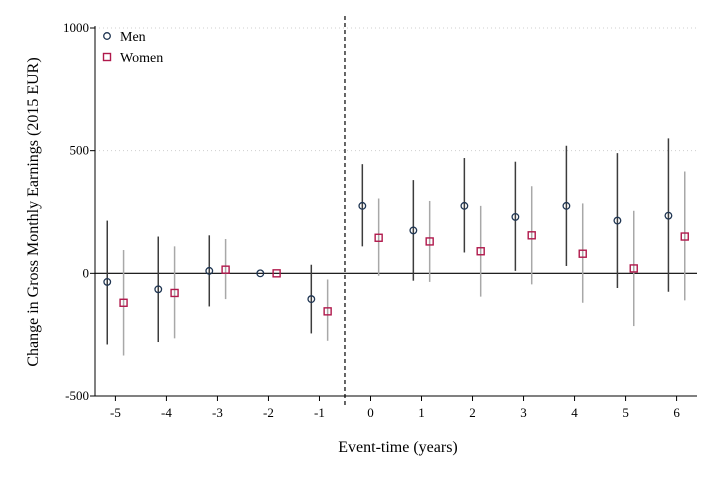  I want to click on legend-label: Men, so click(133, 37).